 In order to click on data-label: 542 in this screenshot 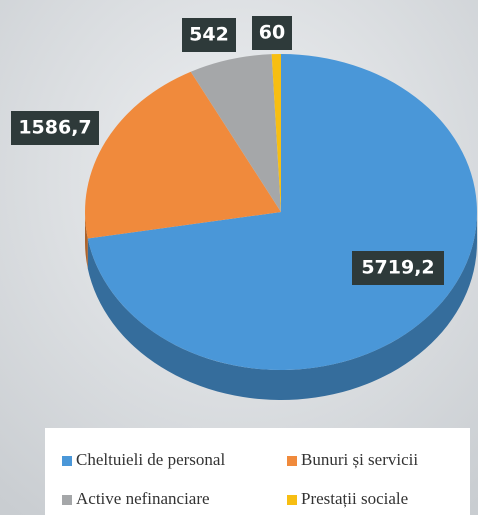, I will do `click(209, 35)`.